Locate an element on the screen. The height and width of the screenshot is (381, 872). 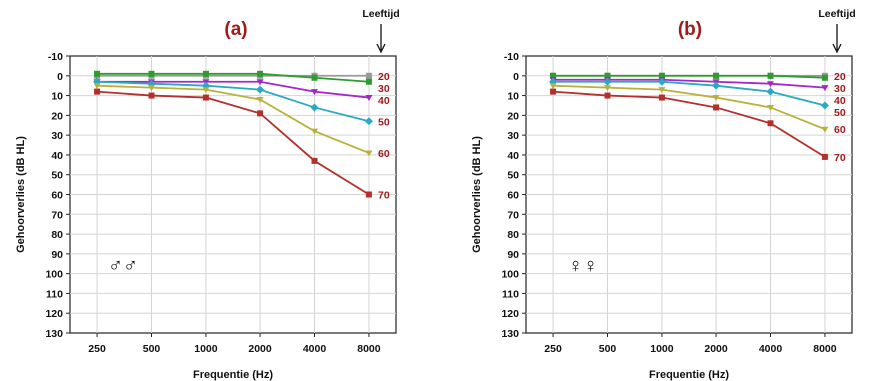
x-tick-label: 4000 is located at coordinates (315, 349).